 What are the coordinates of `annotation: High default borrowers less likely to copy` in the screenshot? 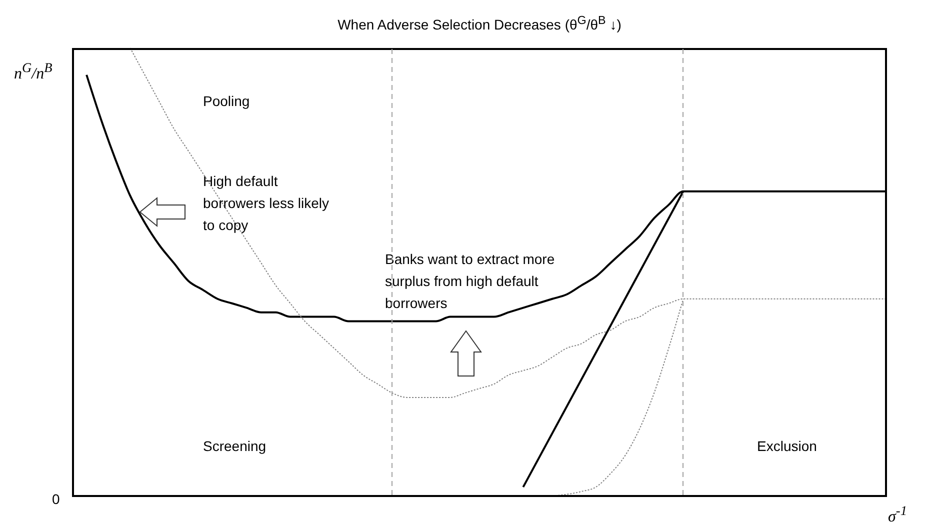 It's located at (266, 203).